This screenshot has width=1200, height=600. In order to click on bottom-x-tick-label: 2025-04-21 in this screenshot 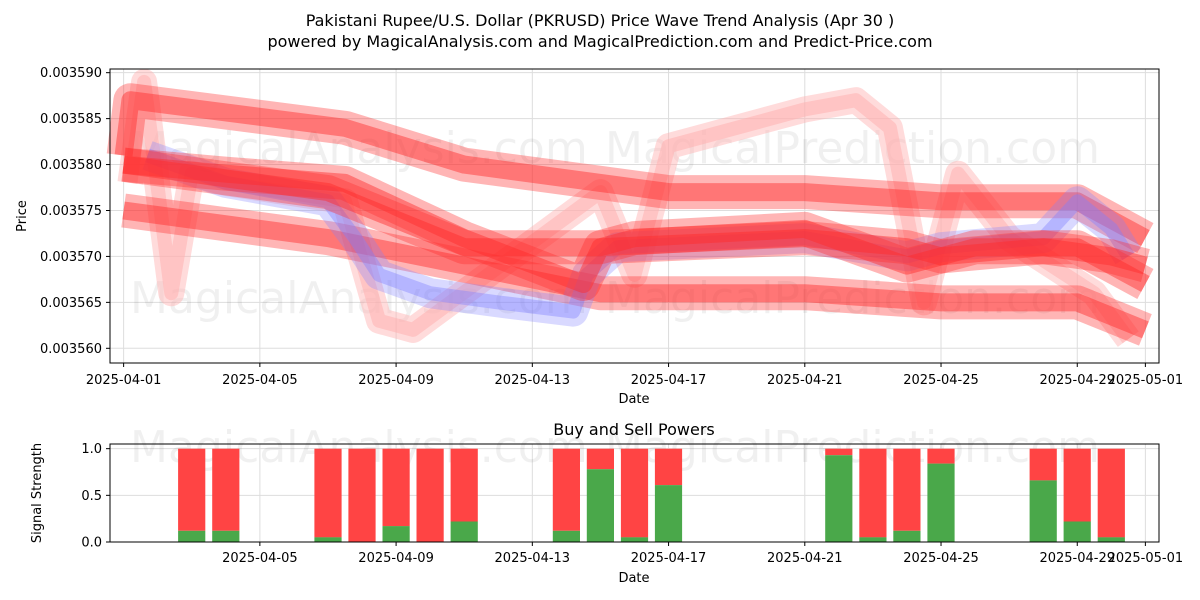, I will do `click(805, 558)`.